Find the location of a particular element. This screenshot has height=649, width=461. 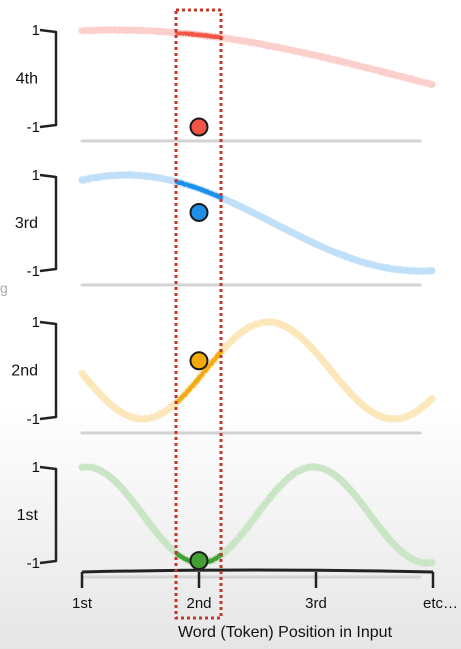

highlight-box is located at coordinates (198, 314).